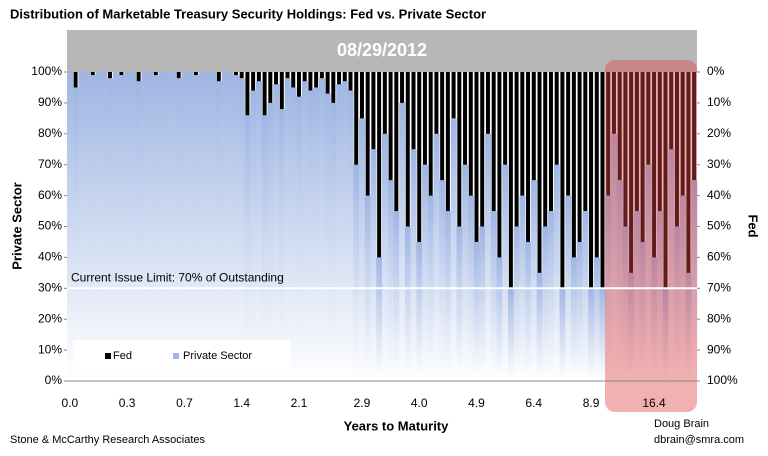 The width and height of the screenshot is (768, 456). Describe the element at coordinates (719, 257) in the screenshot. I see `y2-tick-label: 60%` at that location.